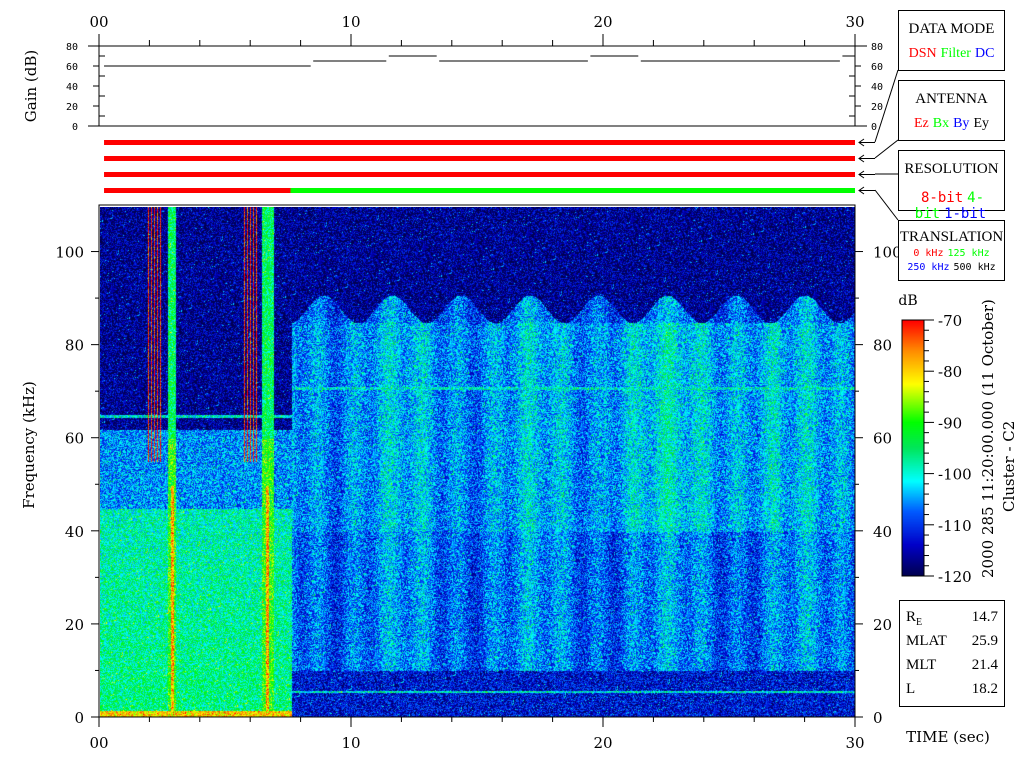  What do you see at coordinates (74, 439) in the screenshot?
I see `y-tick-label: 60` at bounding box center [74, 439].